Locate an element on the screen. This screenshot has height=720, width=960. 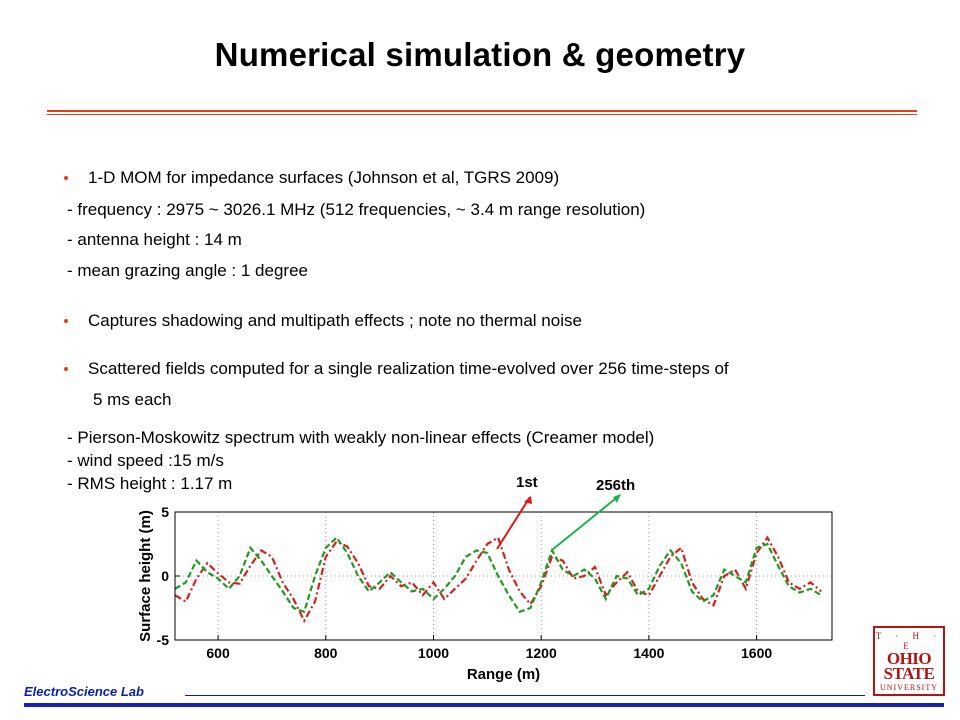
slide-title: Numerical simulation & geometry is located at coordinates (480, 54).